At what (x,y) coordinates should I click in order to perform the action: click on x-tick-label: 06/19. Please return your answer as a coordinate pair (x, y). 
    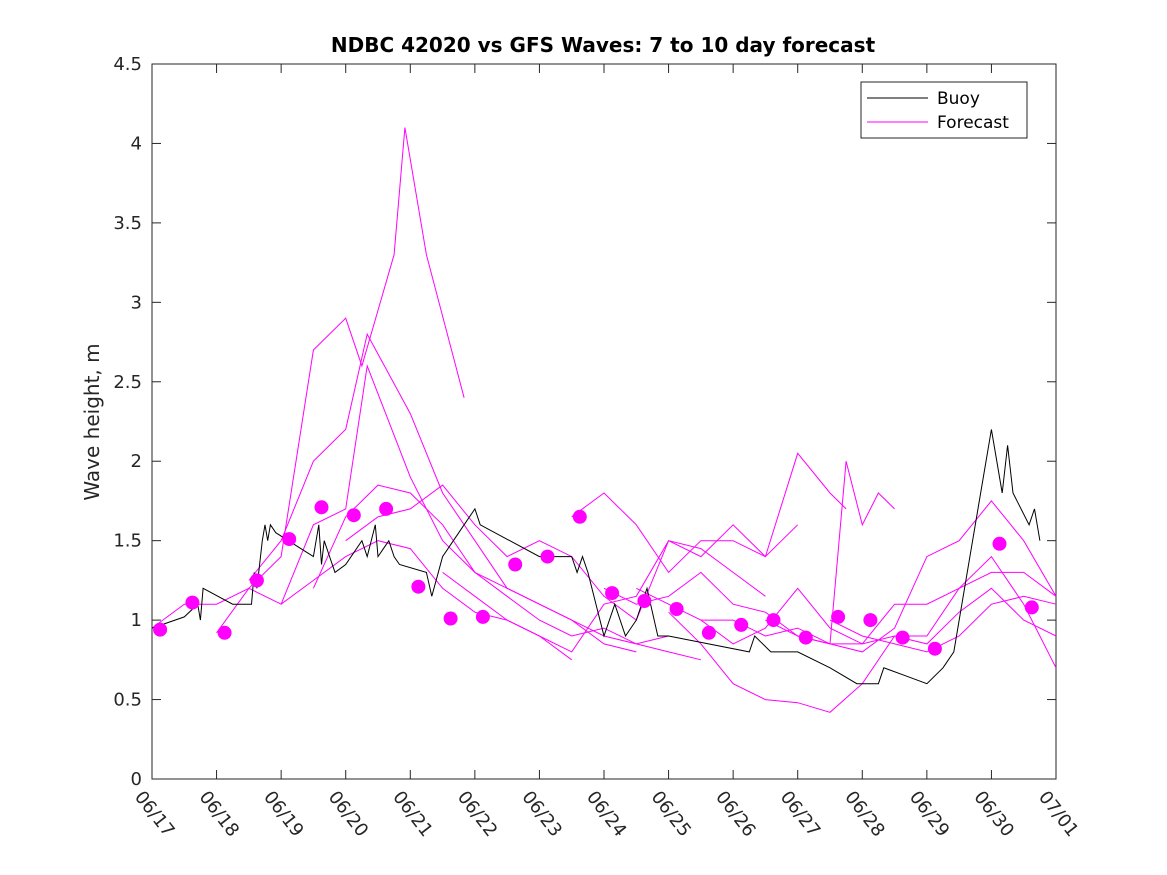
    Looking at the image, I should click on (283, 814).